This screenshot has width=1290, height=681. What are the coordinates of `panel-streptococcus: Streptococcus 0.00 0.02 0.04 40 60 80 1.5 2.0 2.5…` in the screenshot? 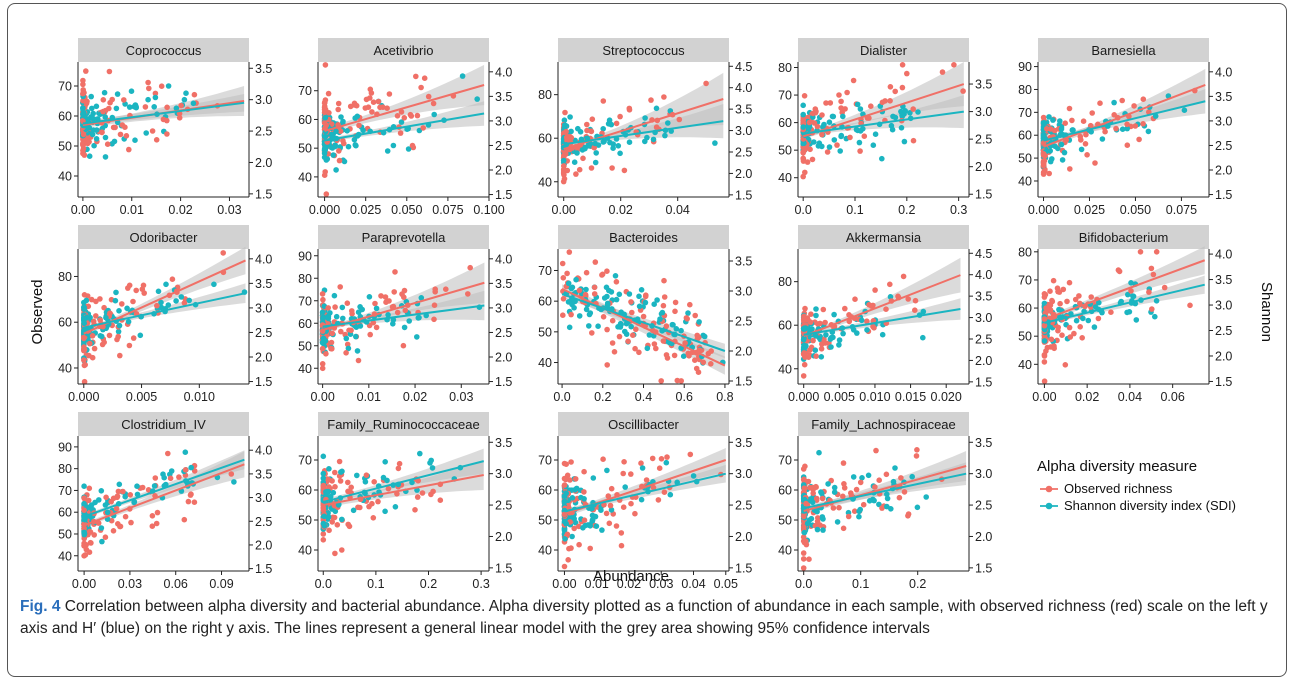 It's located at (645, 127).